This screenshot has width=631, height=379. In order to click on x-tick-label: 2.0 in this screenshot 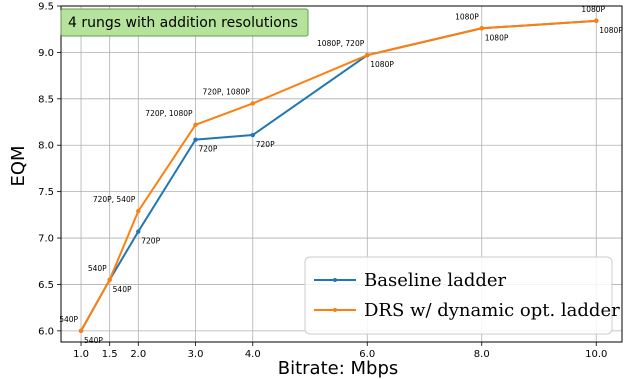, I will do `click(138, 354)`.